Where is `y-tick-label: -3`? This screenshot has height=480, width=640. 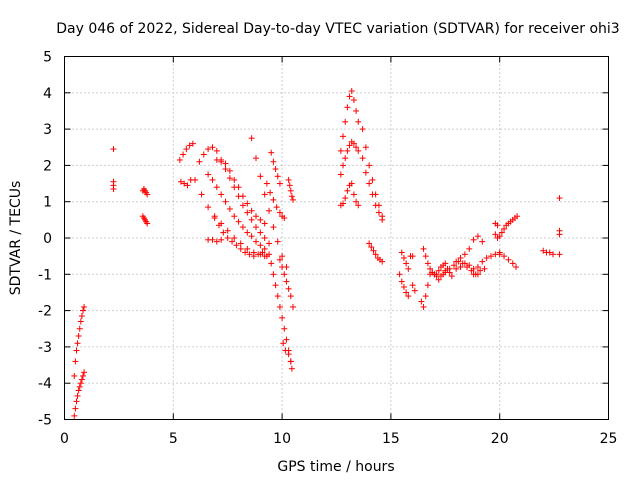
y-tick-label: -3 is located at coordinates (45, 348).